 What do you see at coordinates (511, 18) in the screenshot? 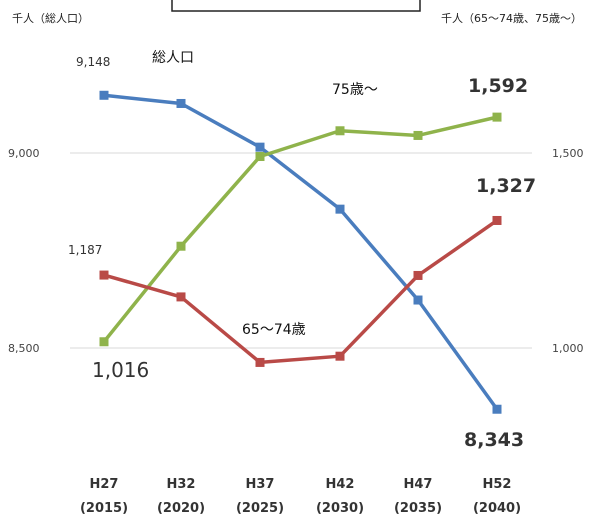
I see `right-axis-unit: 千人（65〜74歳、75歳〜）` at bounding box center [511, 18].